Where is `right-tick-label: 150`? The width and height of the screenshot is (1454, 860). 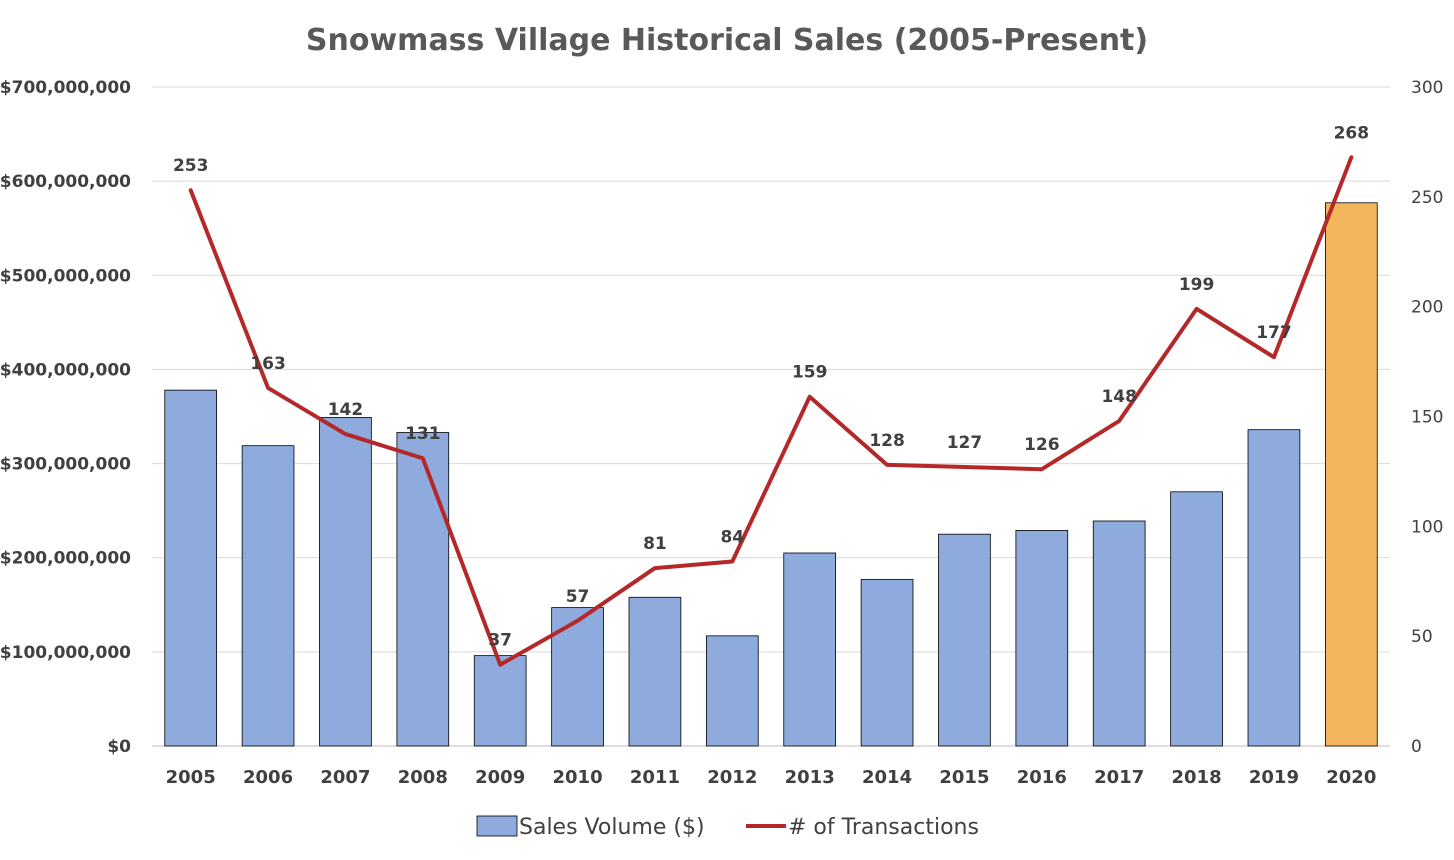
right-tick-label: 150 is located at coordinates (1427, 418).